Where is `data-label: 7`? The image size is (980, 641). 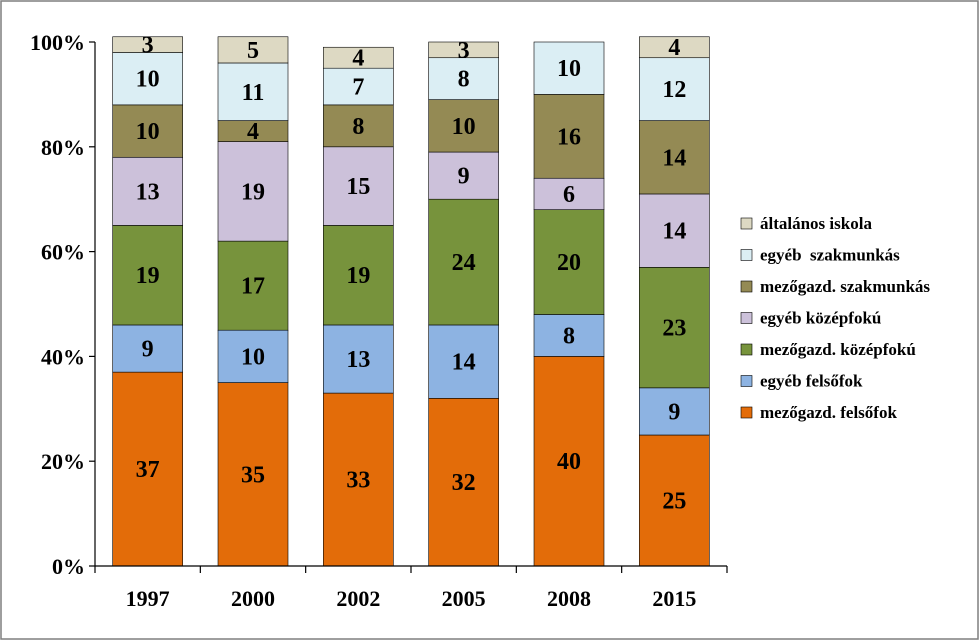
data-label: 7 is located at coordinates (358, 88).